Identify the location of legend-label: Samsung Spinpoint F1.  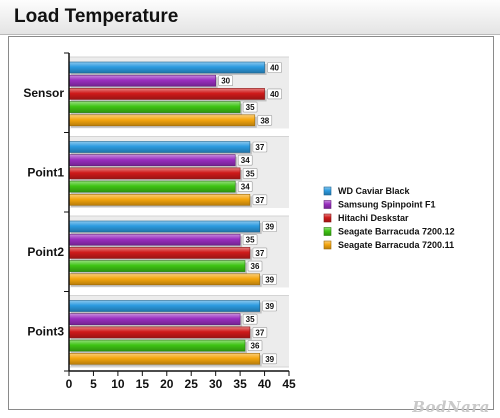
(387, 205).